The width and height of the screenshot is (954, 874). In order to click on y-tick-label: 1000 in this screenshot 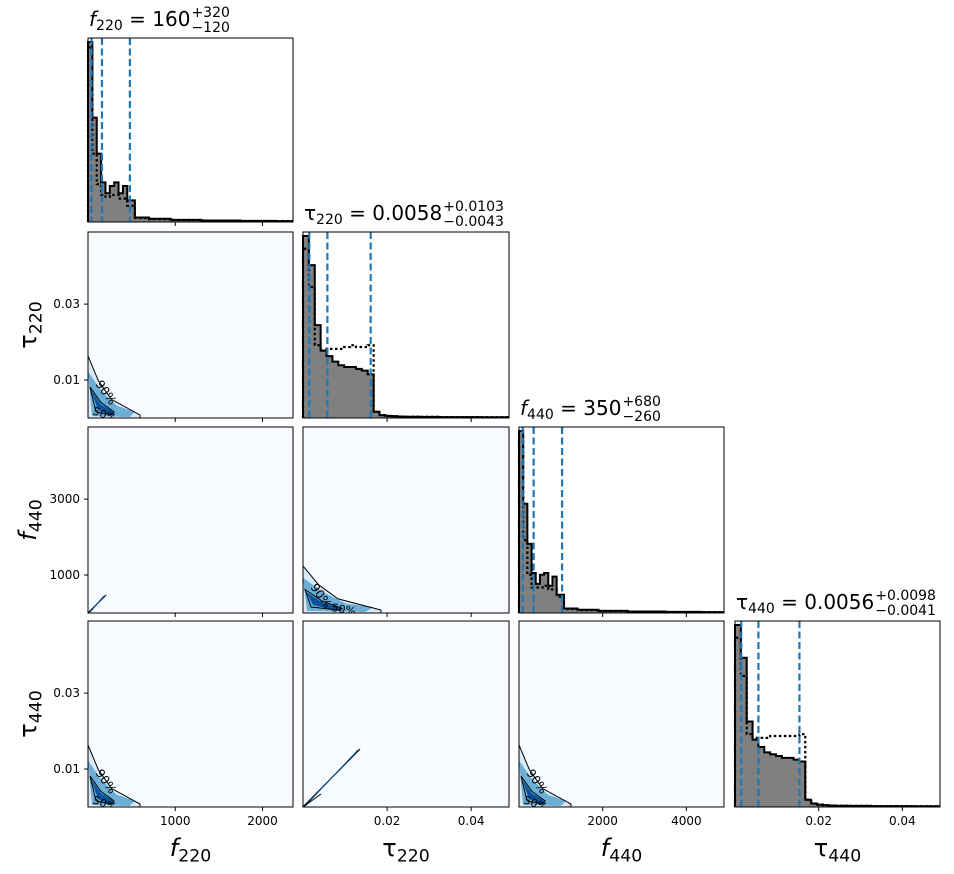, I will do `click(64, 575)`.